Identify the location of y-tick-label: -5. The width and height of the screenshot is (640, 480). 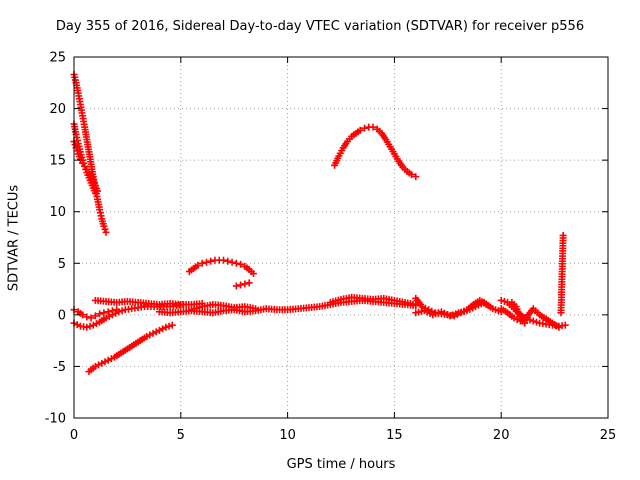
(59, 367).